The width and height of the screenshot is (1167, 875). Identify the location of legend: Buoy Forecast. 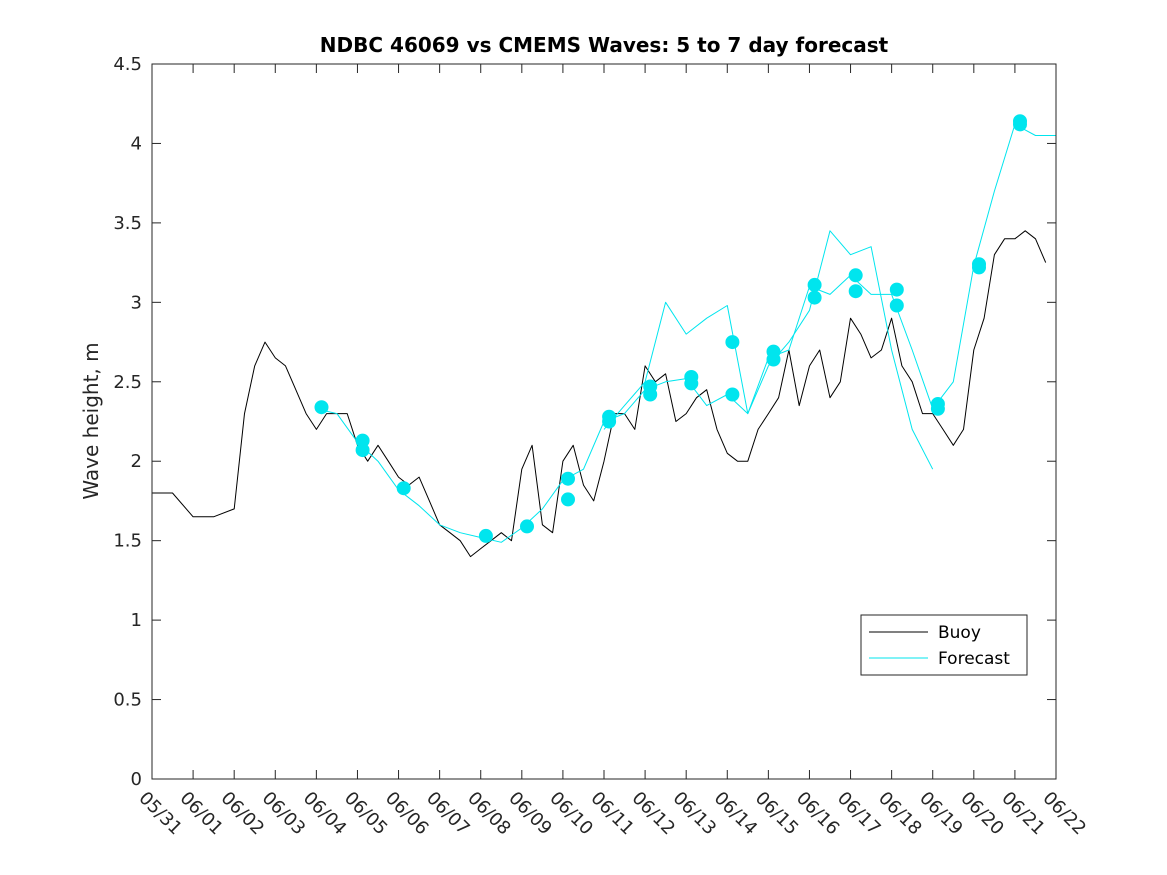
(944, 645).